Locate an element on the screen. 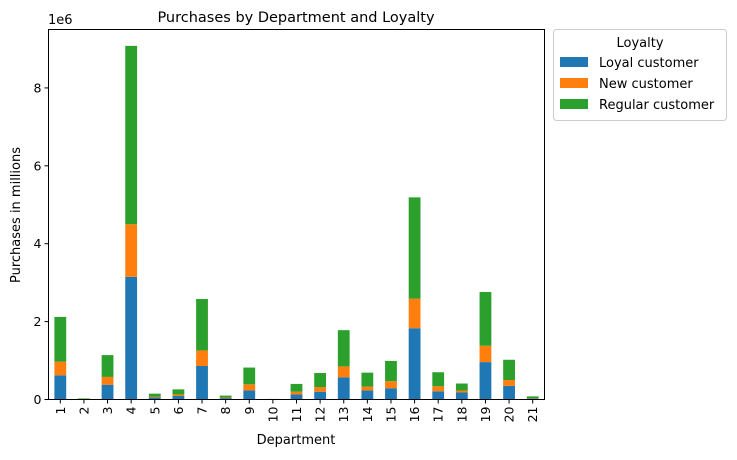 This screenshot has width=737, height=460. legend-label-loyal: Loyal customer is located at coordinates (649, 63).